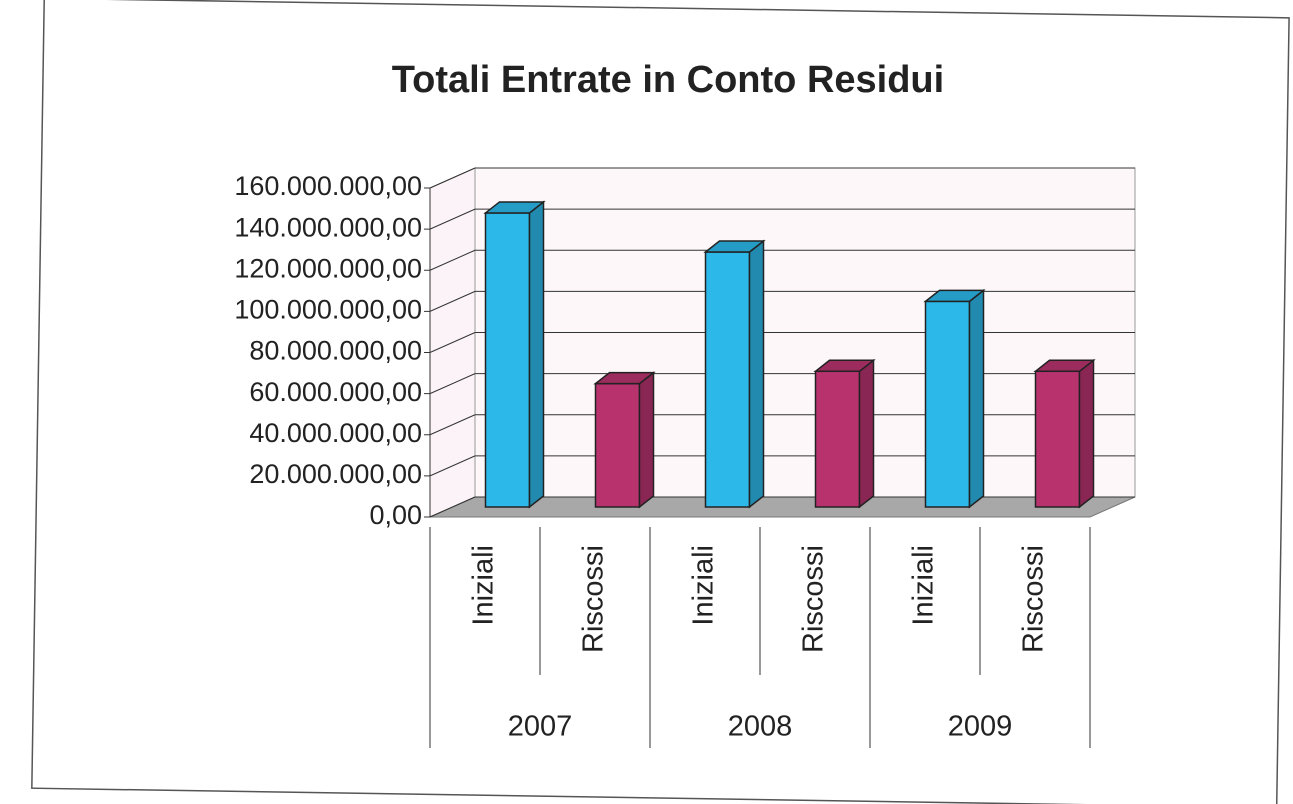  Describe the element at coordinates (540, 727) in the screenshot. I see `group-label: 2007` at that location.